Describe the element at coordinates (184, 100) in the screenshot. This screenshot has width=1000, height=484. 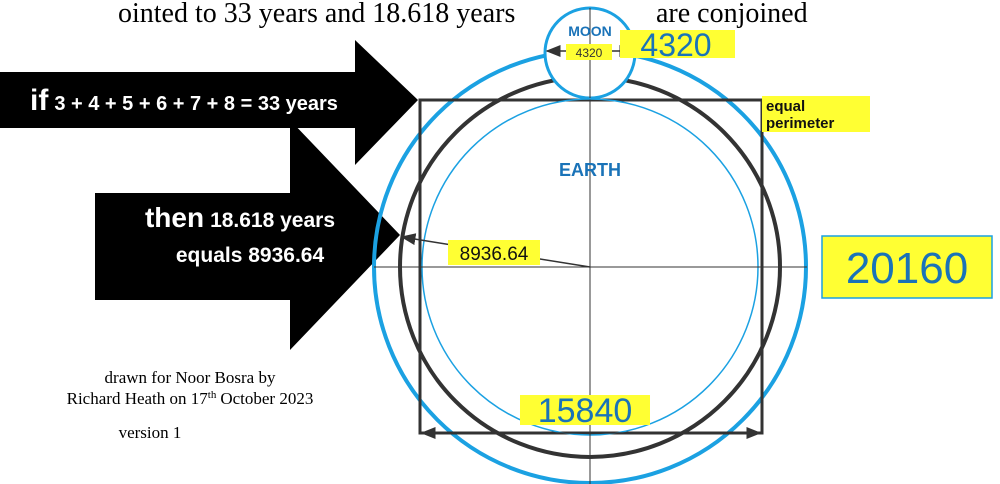
I see `arrow-top-text: if 3 + 4 + 5 + 6 + 7 + 8 = 33 years` at that location.